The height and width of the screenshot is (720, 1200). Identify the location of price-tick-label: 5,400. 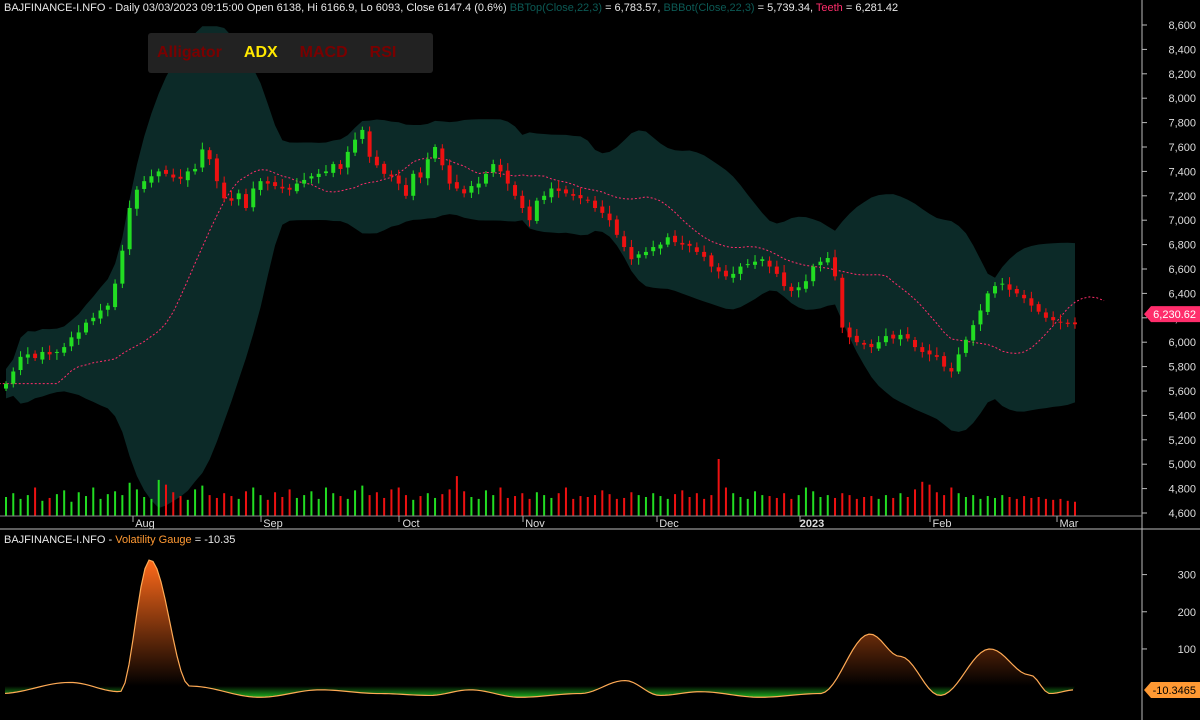
(1182, 416).